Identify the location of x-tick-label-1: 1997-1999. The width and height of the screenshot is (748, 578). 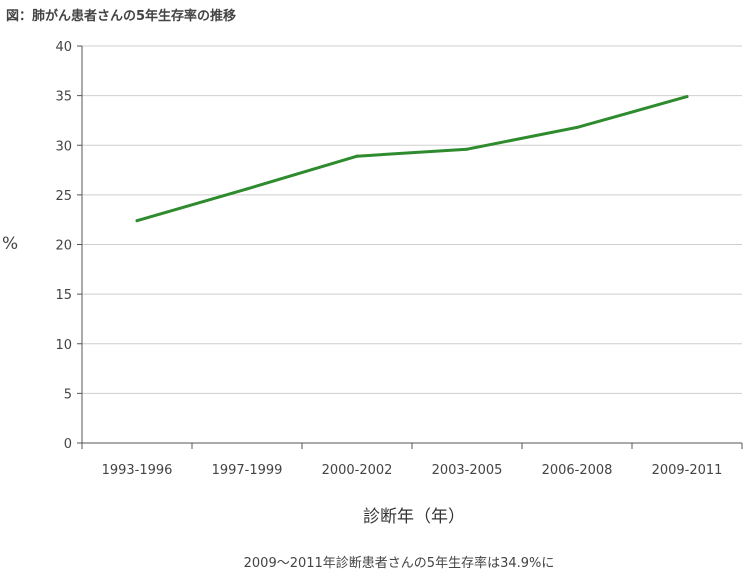
(247, 470).